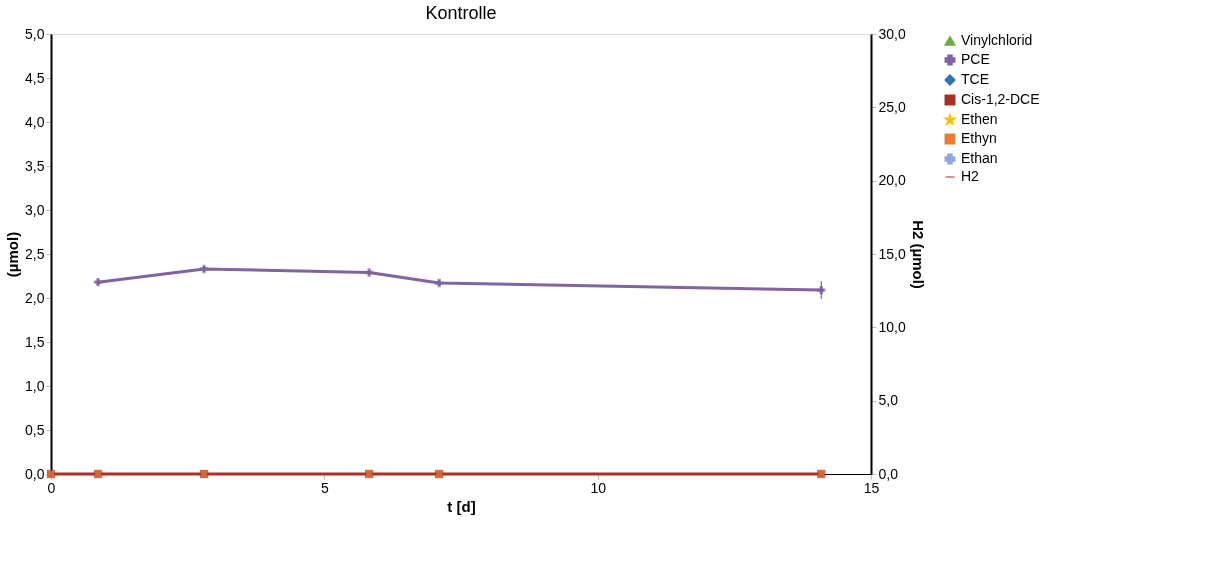 Image resolution: width=1209 pixels, height=568 pixels. Describe the element at coordinates (892, 33) in the screenshot. I see `y2-tick-label: 30,0` at that location.